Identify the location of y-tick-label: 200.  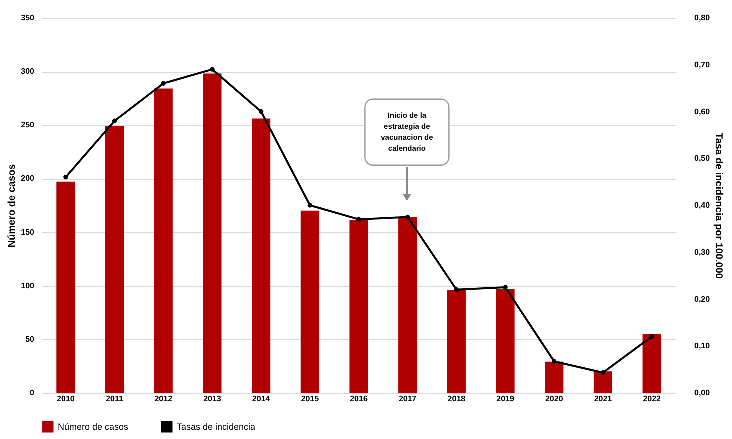
(28, 179).